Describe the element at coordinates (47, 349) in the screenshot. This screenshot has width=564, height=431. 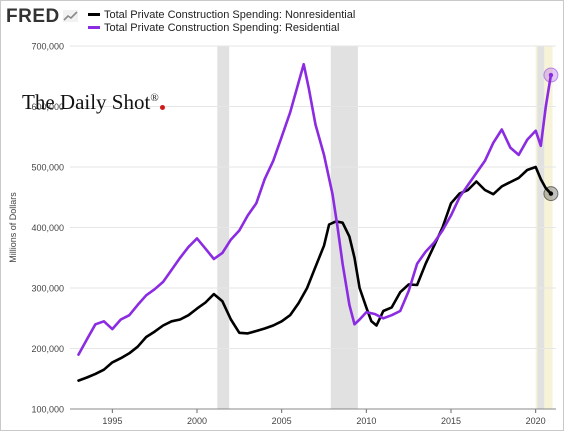
I see `y-tick-label: 200,000` at that location.